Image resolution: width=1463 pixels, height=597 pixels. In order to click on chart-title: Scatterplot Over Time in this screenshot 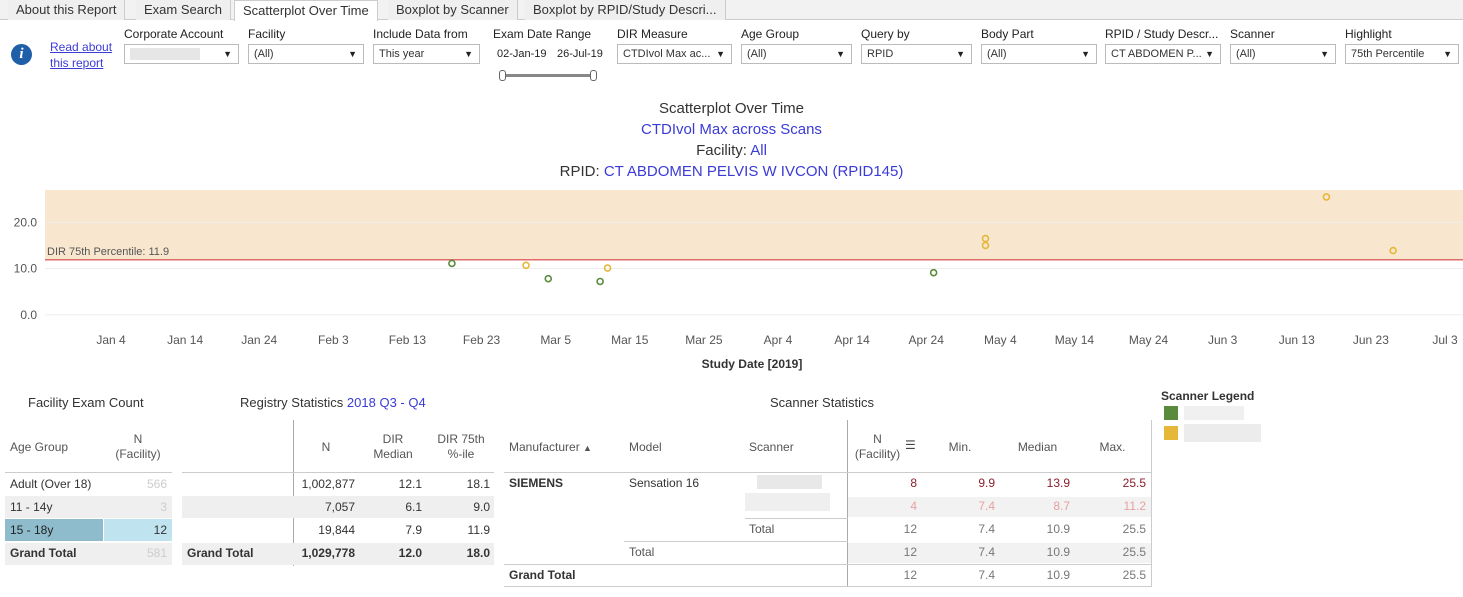, I will do `click(731, 108)`.